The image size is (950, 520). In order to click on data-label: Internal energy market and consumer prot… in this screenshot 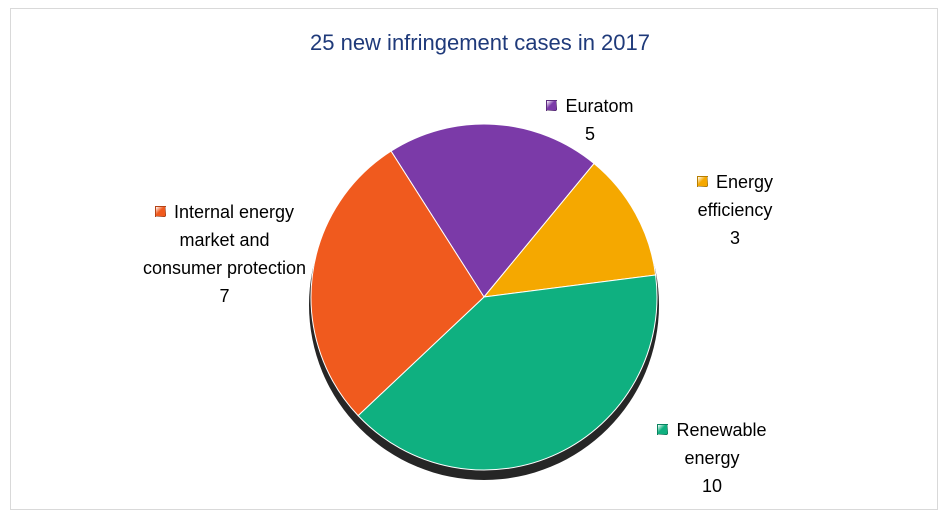, I will do `click(224, 254)`.